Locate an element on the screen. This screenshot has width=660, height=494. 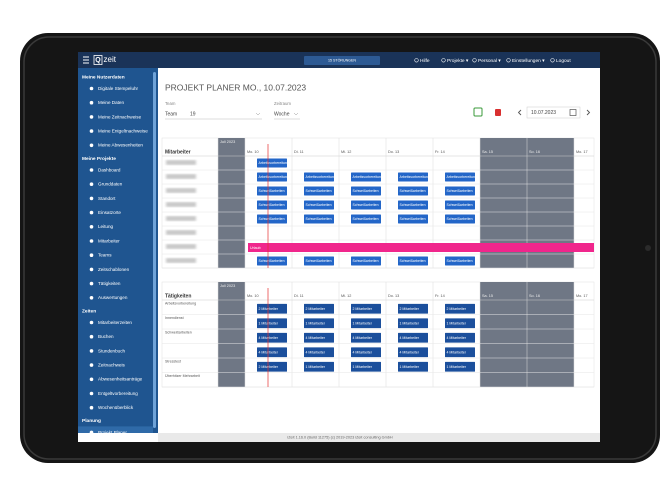
sidebar-item: Meine Entgeltnachweise is located at coordinates (123, 131).